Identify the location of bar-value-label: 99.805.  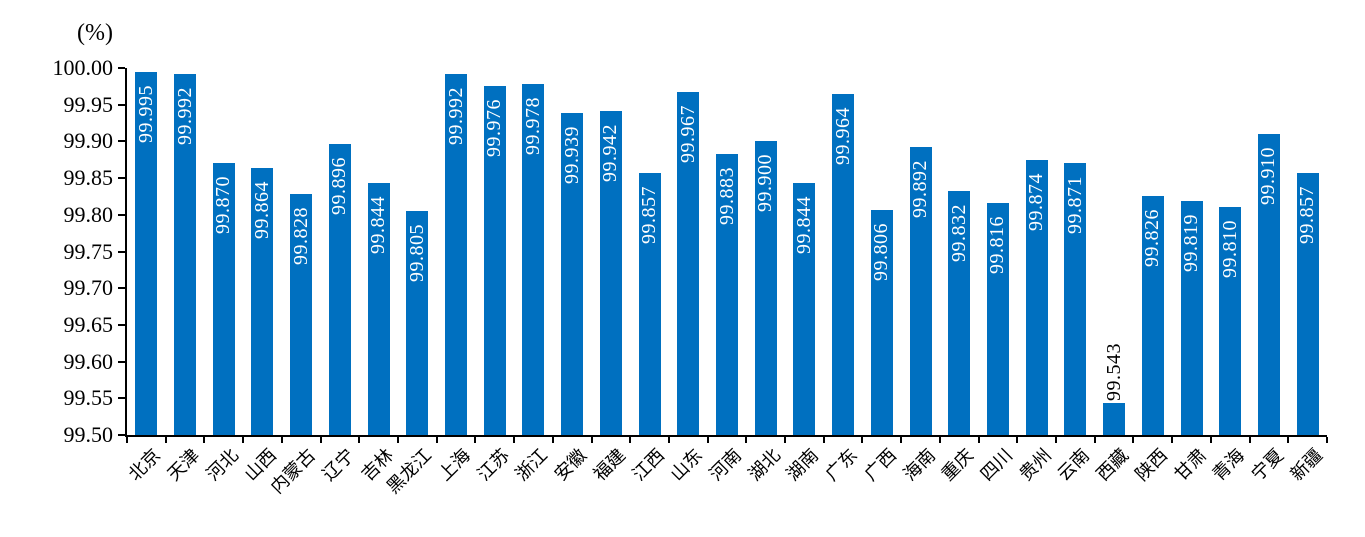
(417, 253).